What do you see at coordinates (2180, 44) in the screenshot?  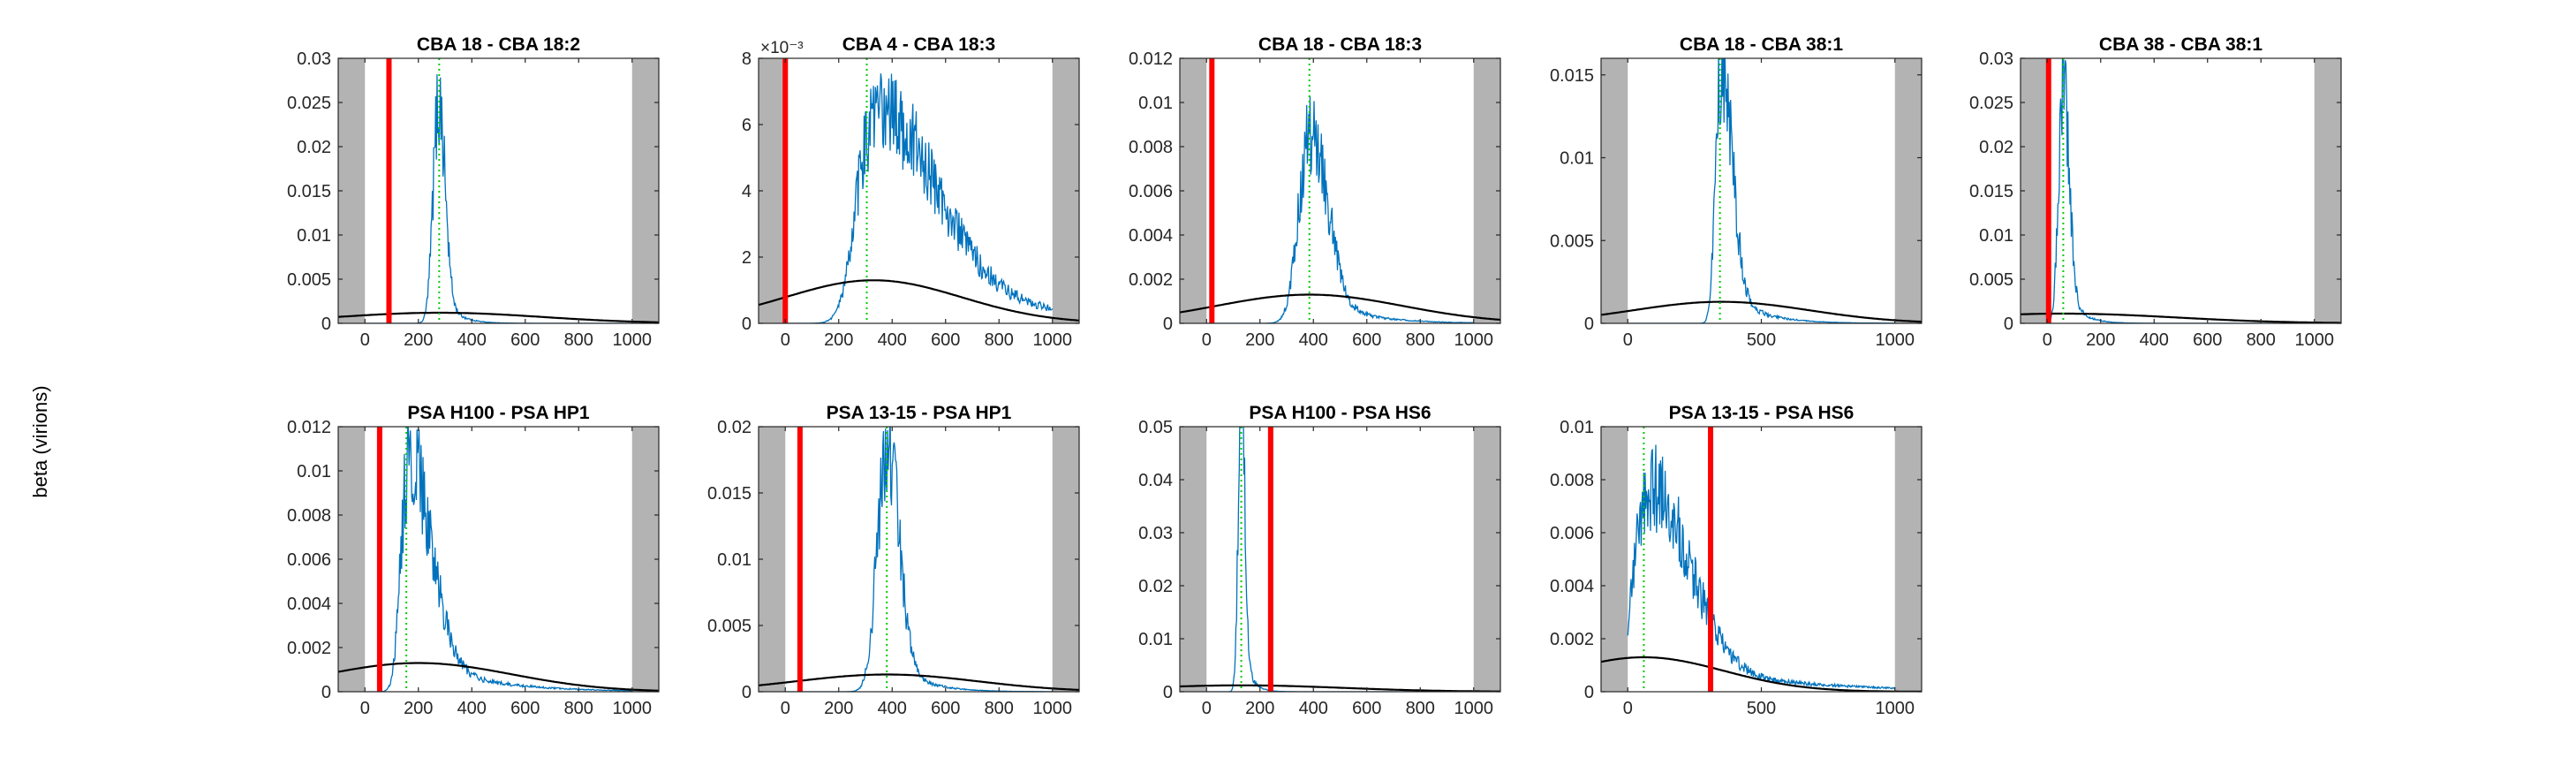 I see `subplot-title: CBA 38 - CBA 38:1` at bounding box center [2180, 44].